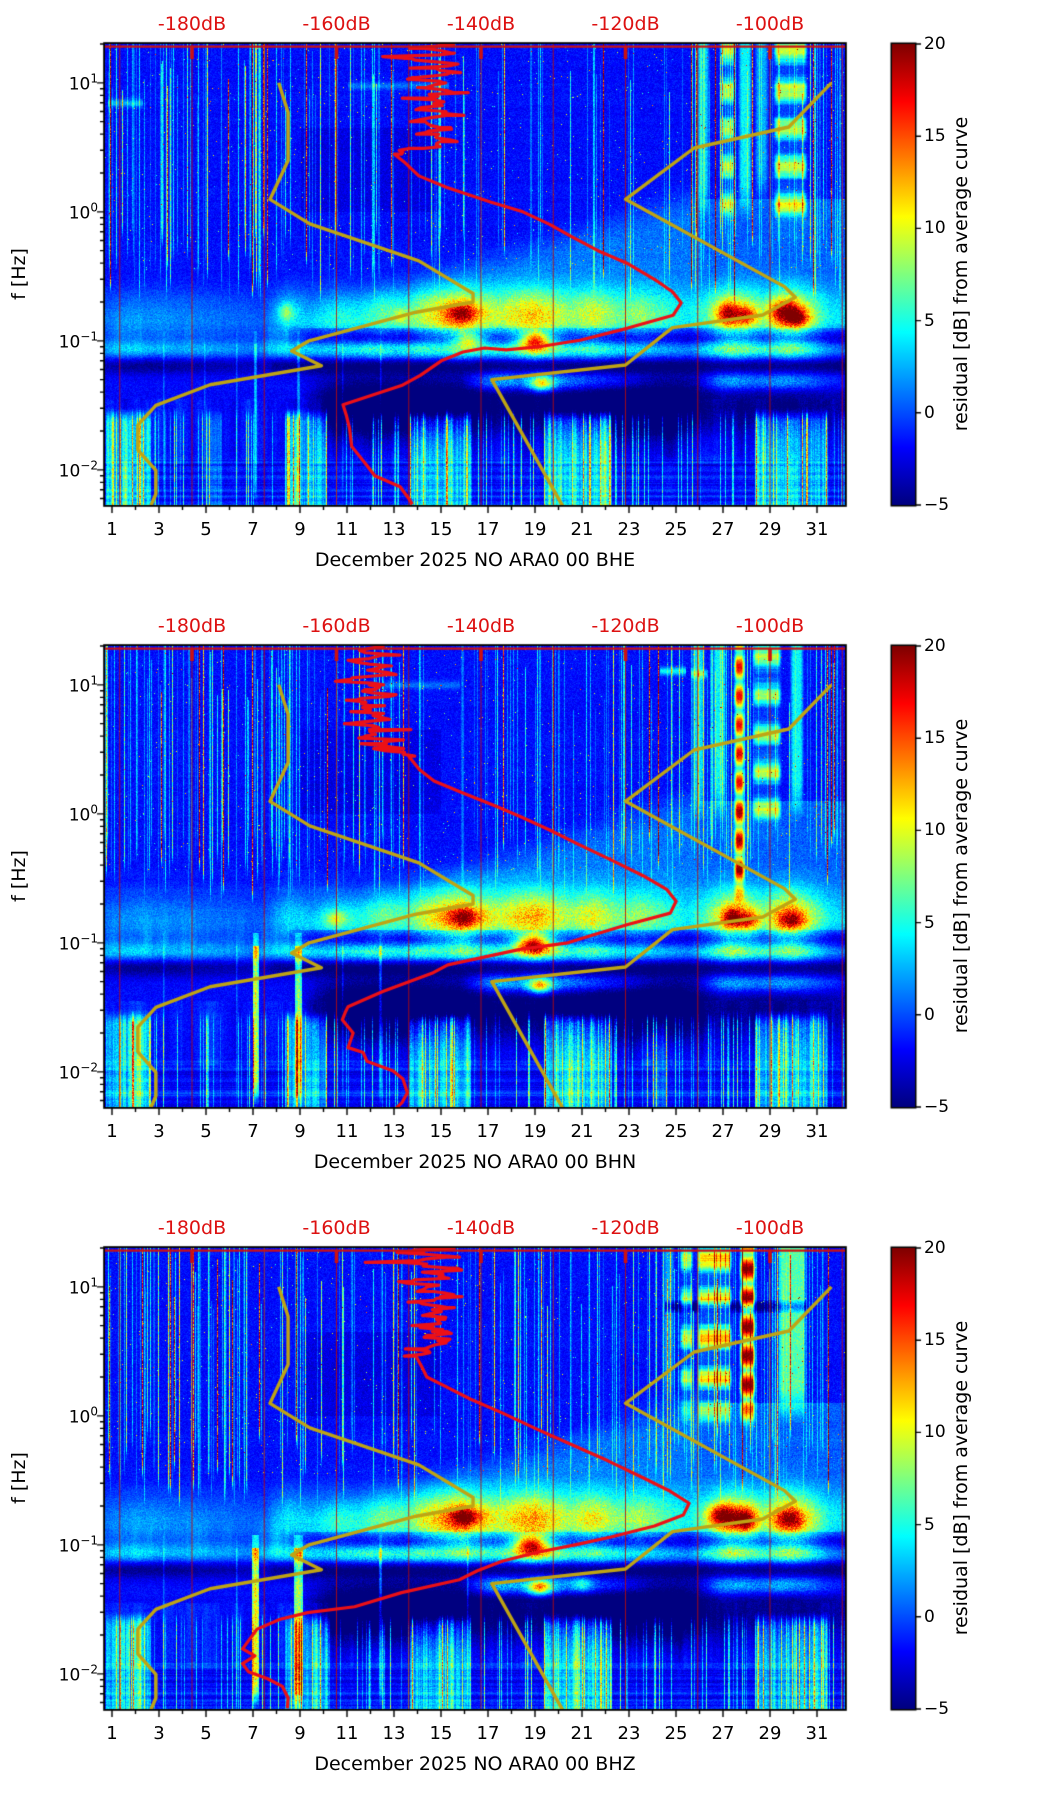  I want to click on plot-title-bhn: December 2025 NO ARA0 00 BHN, so click(475, 1162).